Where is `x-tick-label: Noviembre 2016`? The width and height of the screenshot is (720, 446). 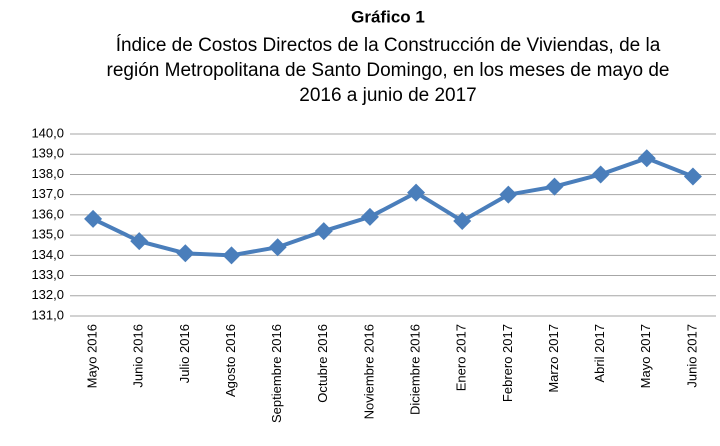 x-tick-label: Noviembre 2016 is located at coordinates (368, 371).